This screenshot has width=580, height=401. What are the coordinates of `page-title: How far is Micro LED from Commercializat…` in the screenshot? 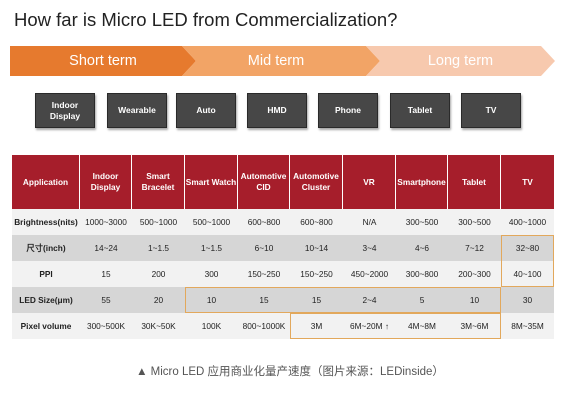 It's located at (206, 19).